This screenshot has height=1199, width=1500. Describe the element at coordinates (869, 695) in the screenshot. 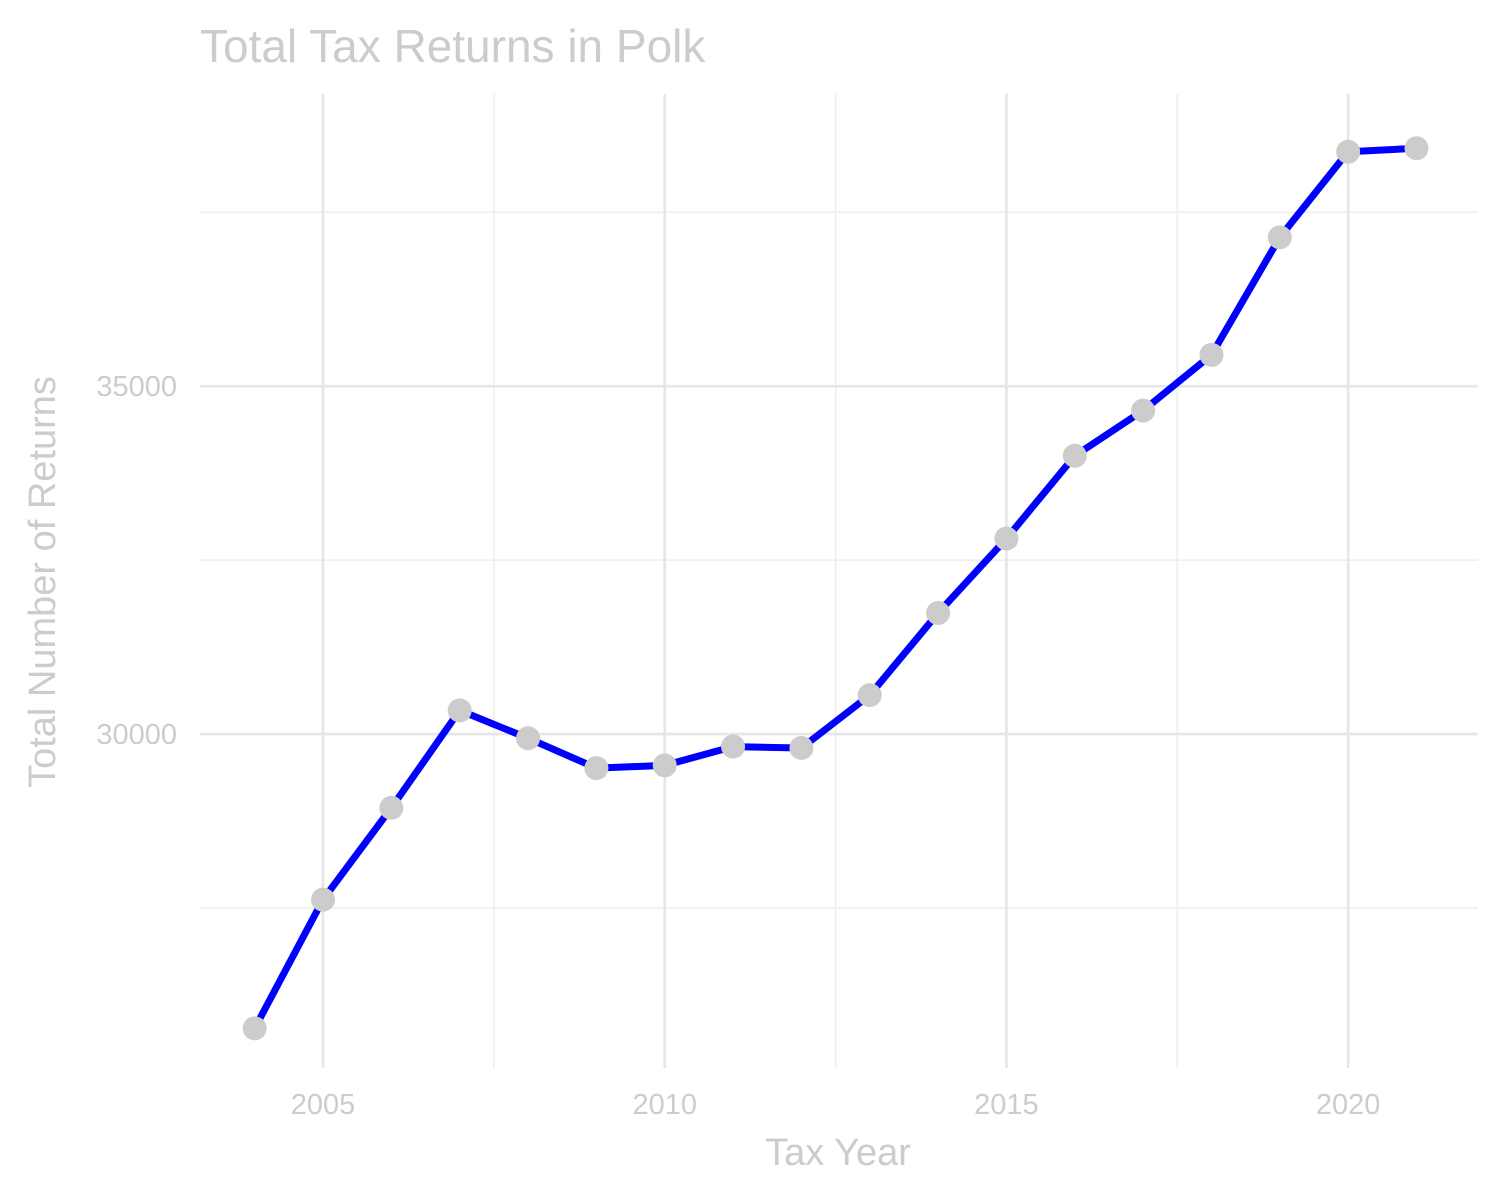

I see `data-point-2013` at that location.